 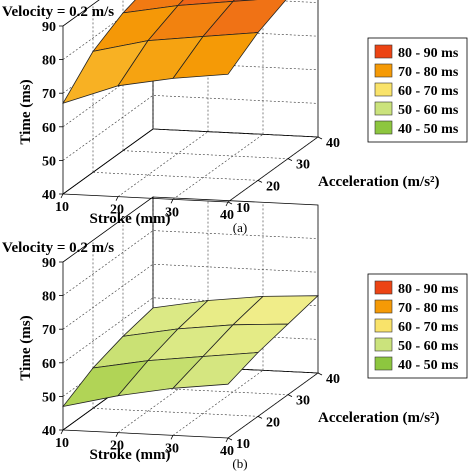 I want to click on panel-caption: (a), so click(x=240, y=227).